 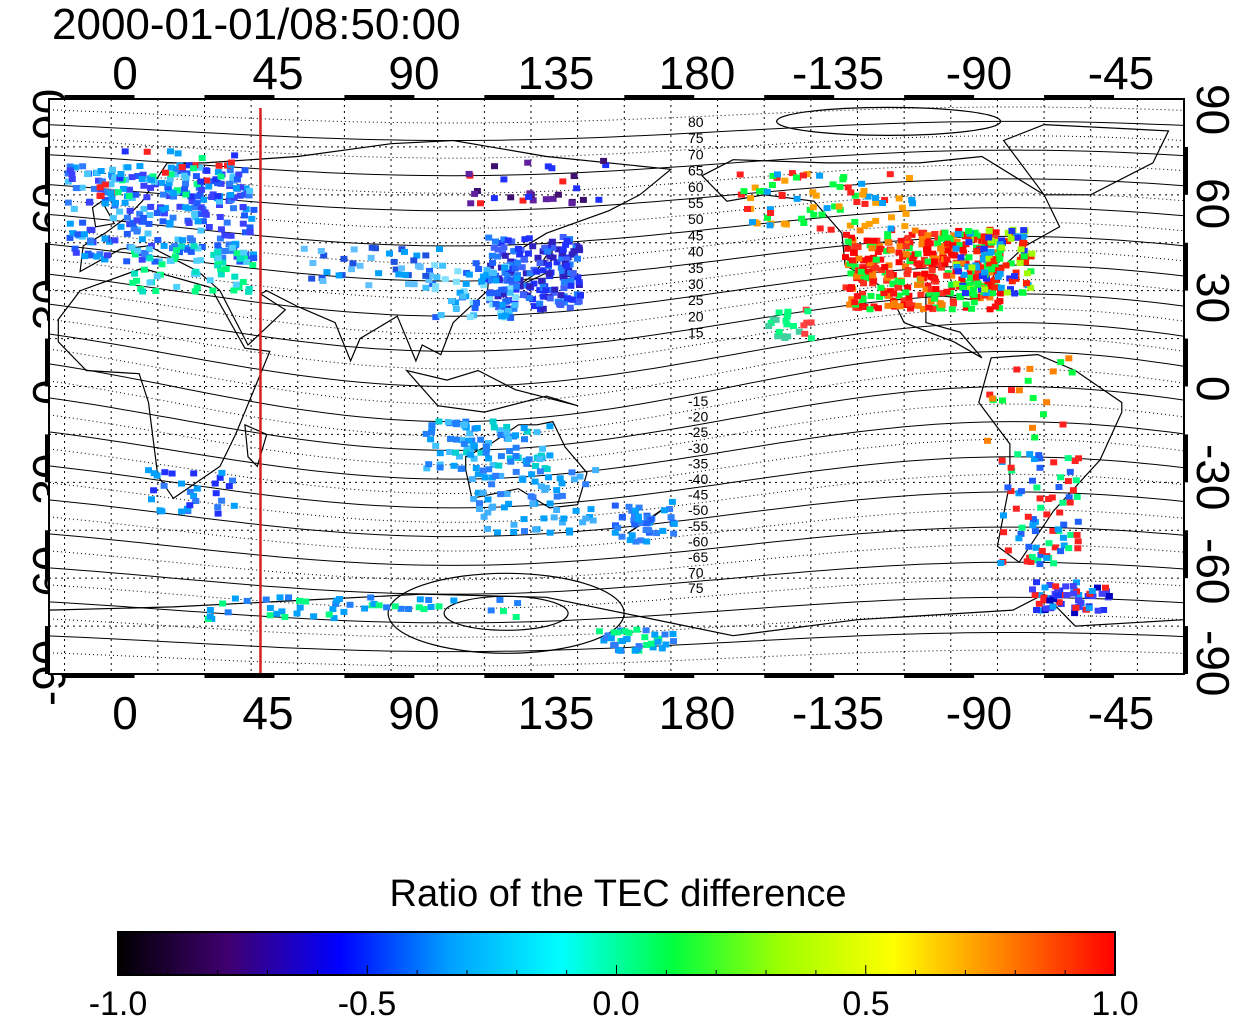 I want to click on lon-tick-top: 0, so click(x=125, y=73).